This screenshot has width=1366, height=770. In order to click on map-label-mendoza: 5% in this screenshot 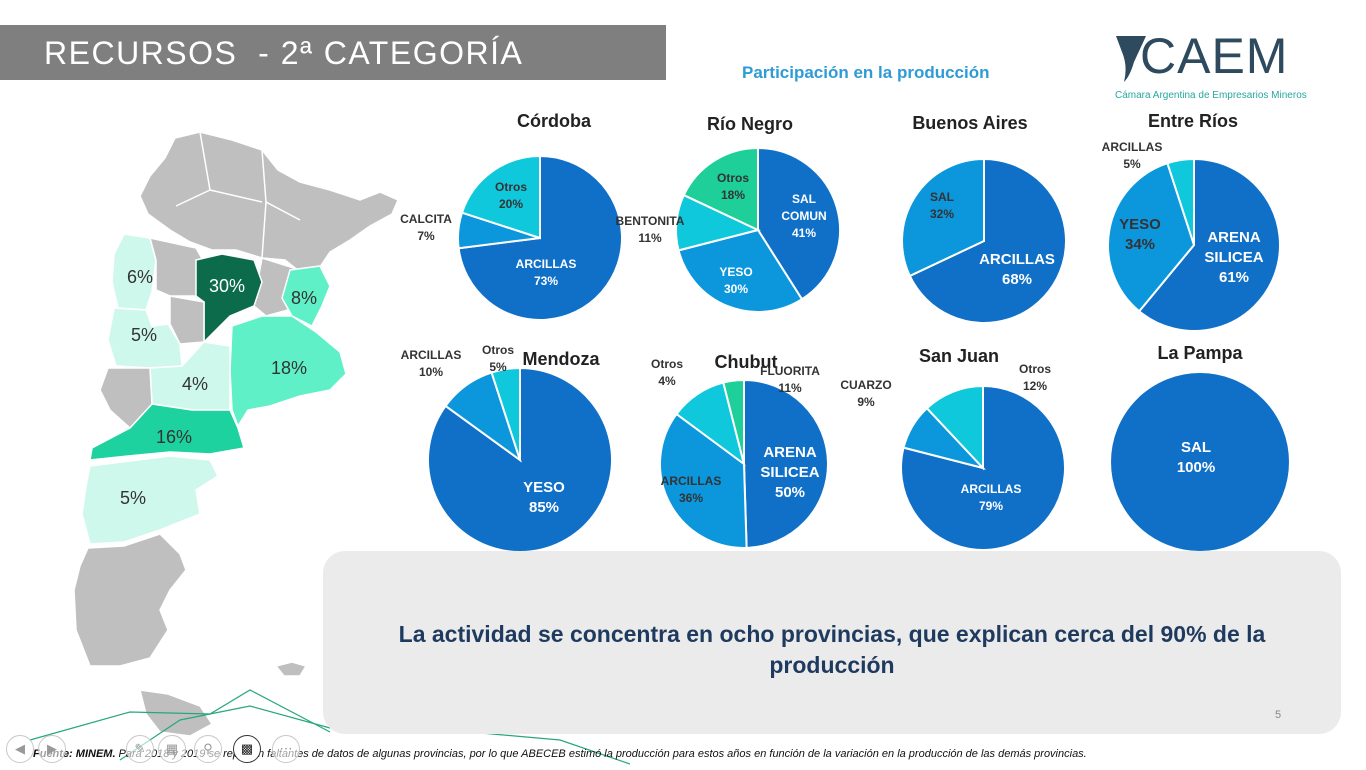, I will do `click(144, 335)`.